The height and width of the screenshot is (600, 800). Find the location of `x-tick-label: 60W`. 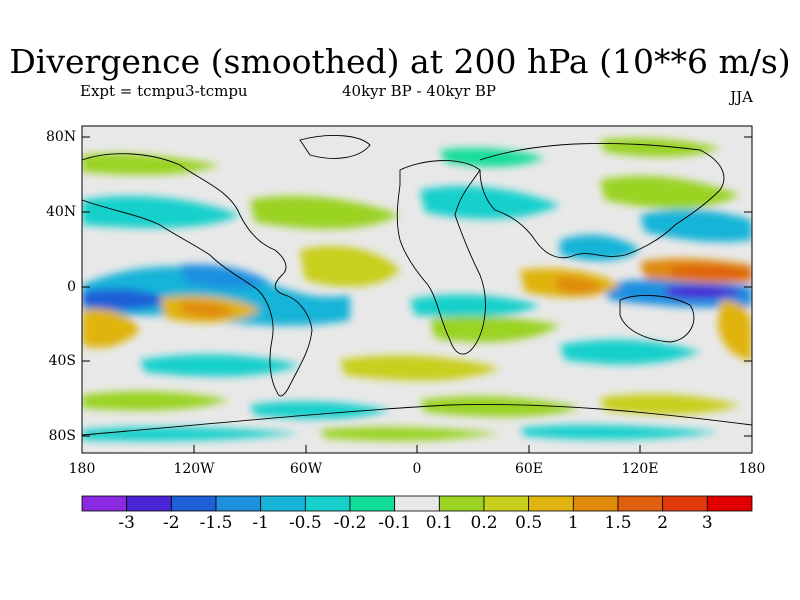

x-tick-label: 60W is located at coordinates (306, 469).